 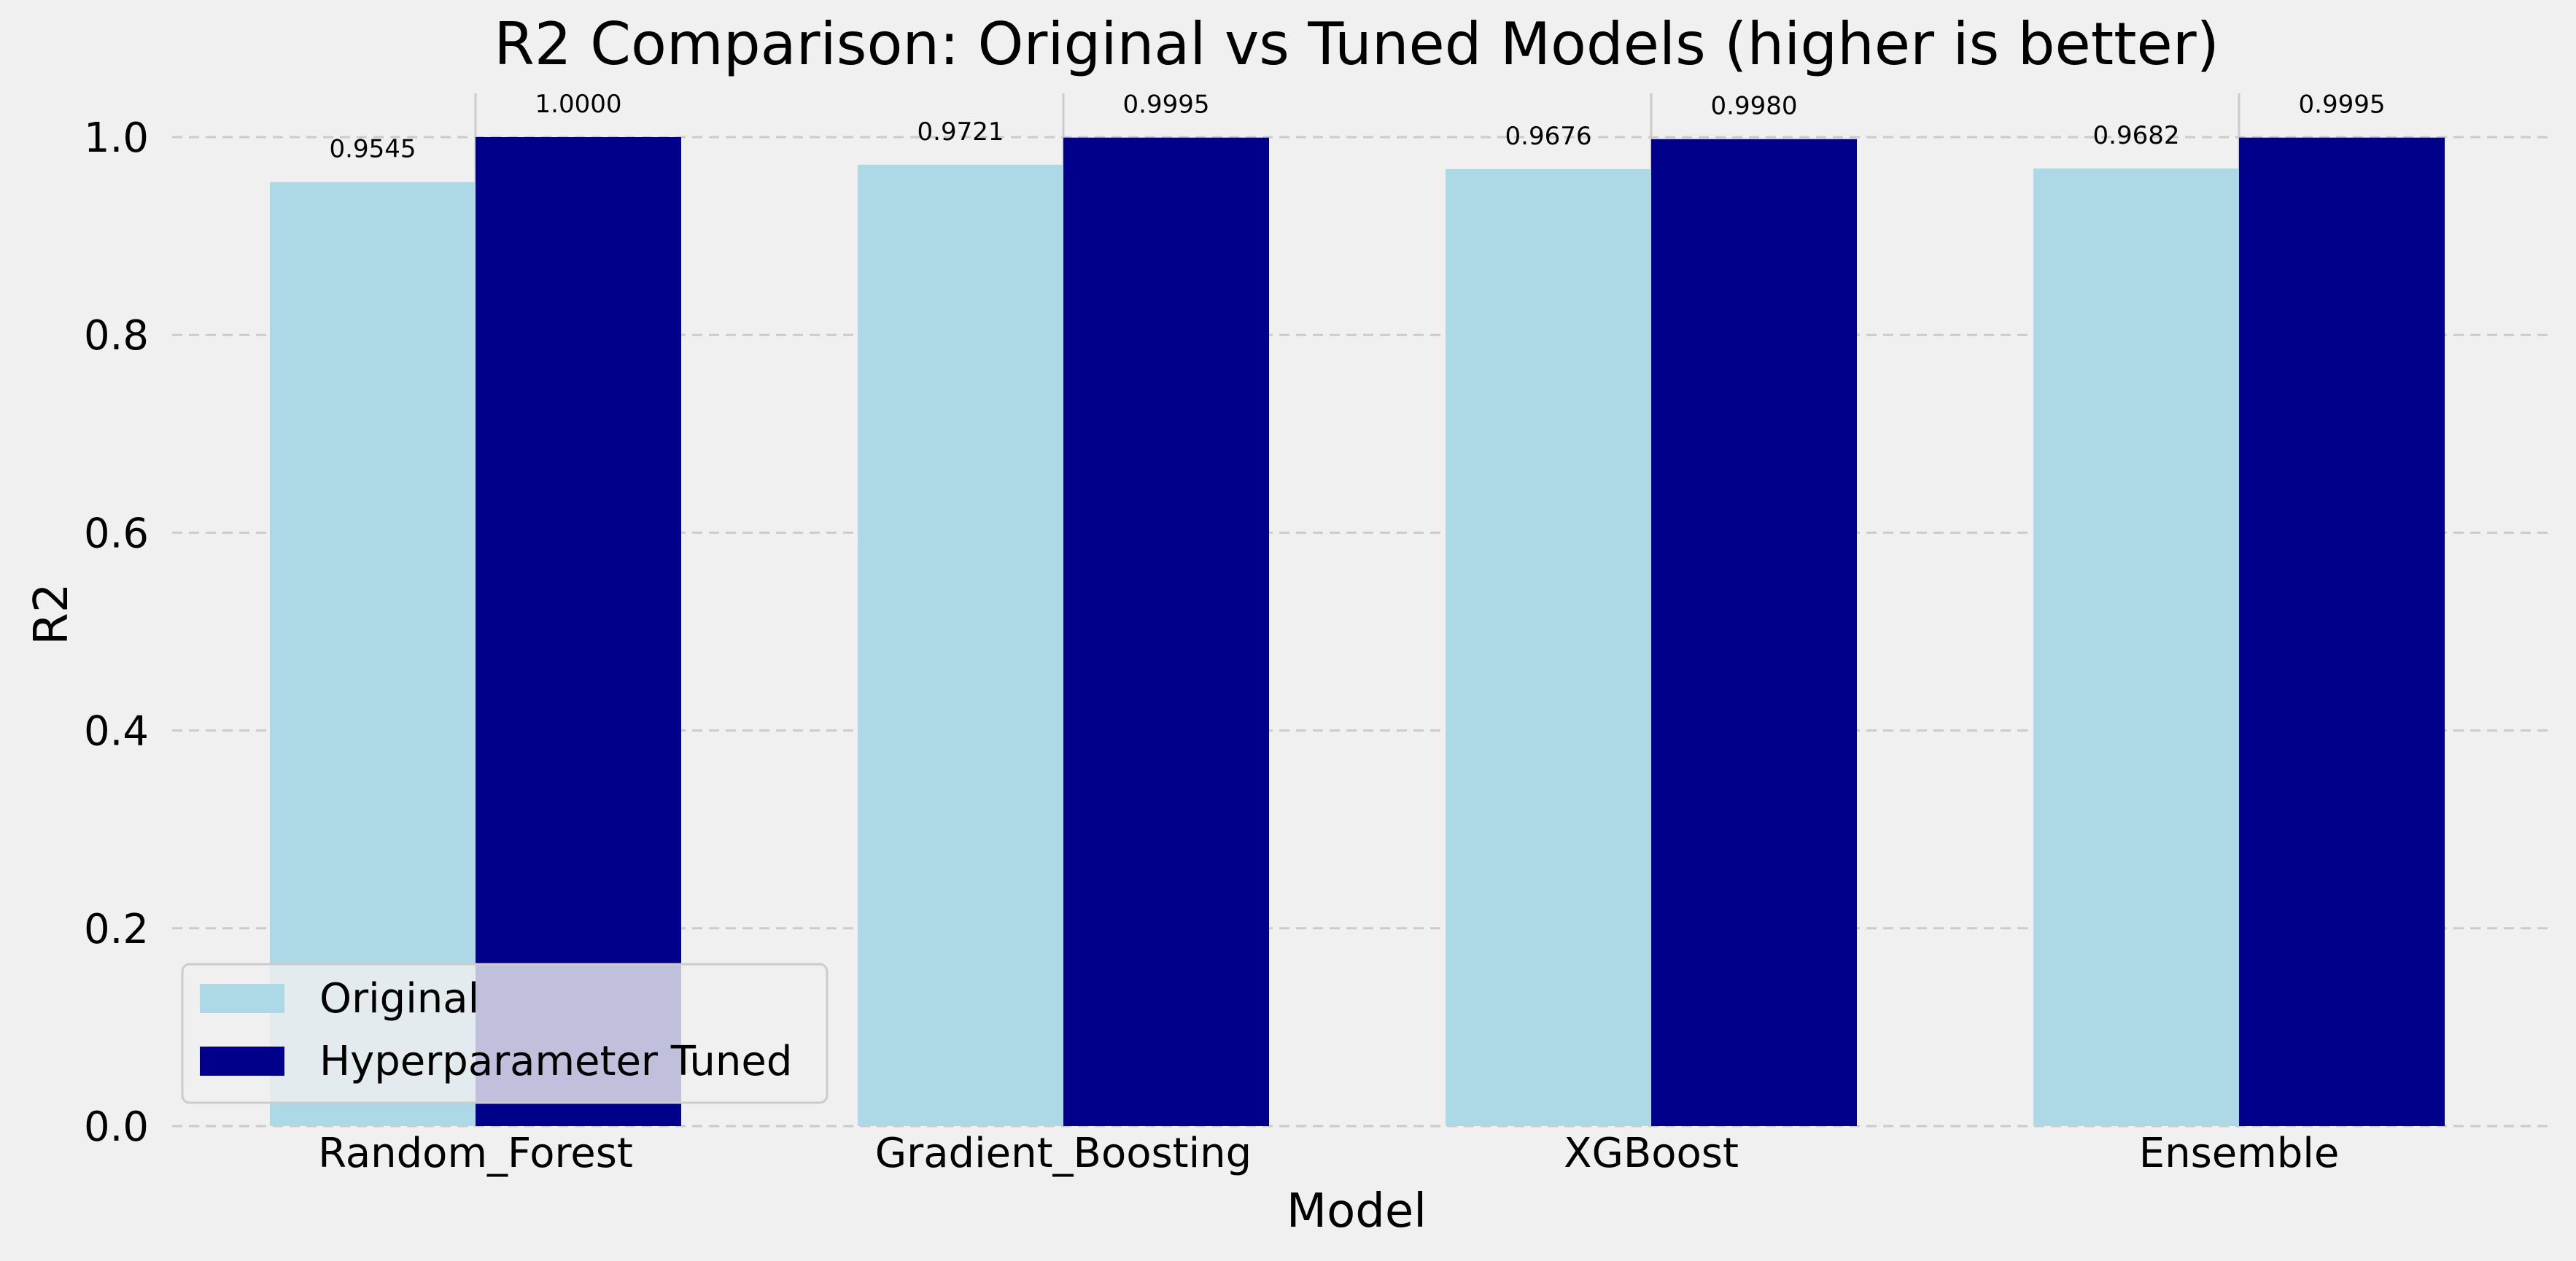 I want to click on legend: Original Hyperparameter Tuned, so click(x=505, y=1033).